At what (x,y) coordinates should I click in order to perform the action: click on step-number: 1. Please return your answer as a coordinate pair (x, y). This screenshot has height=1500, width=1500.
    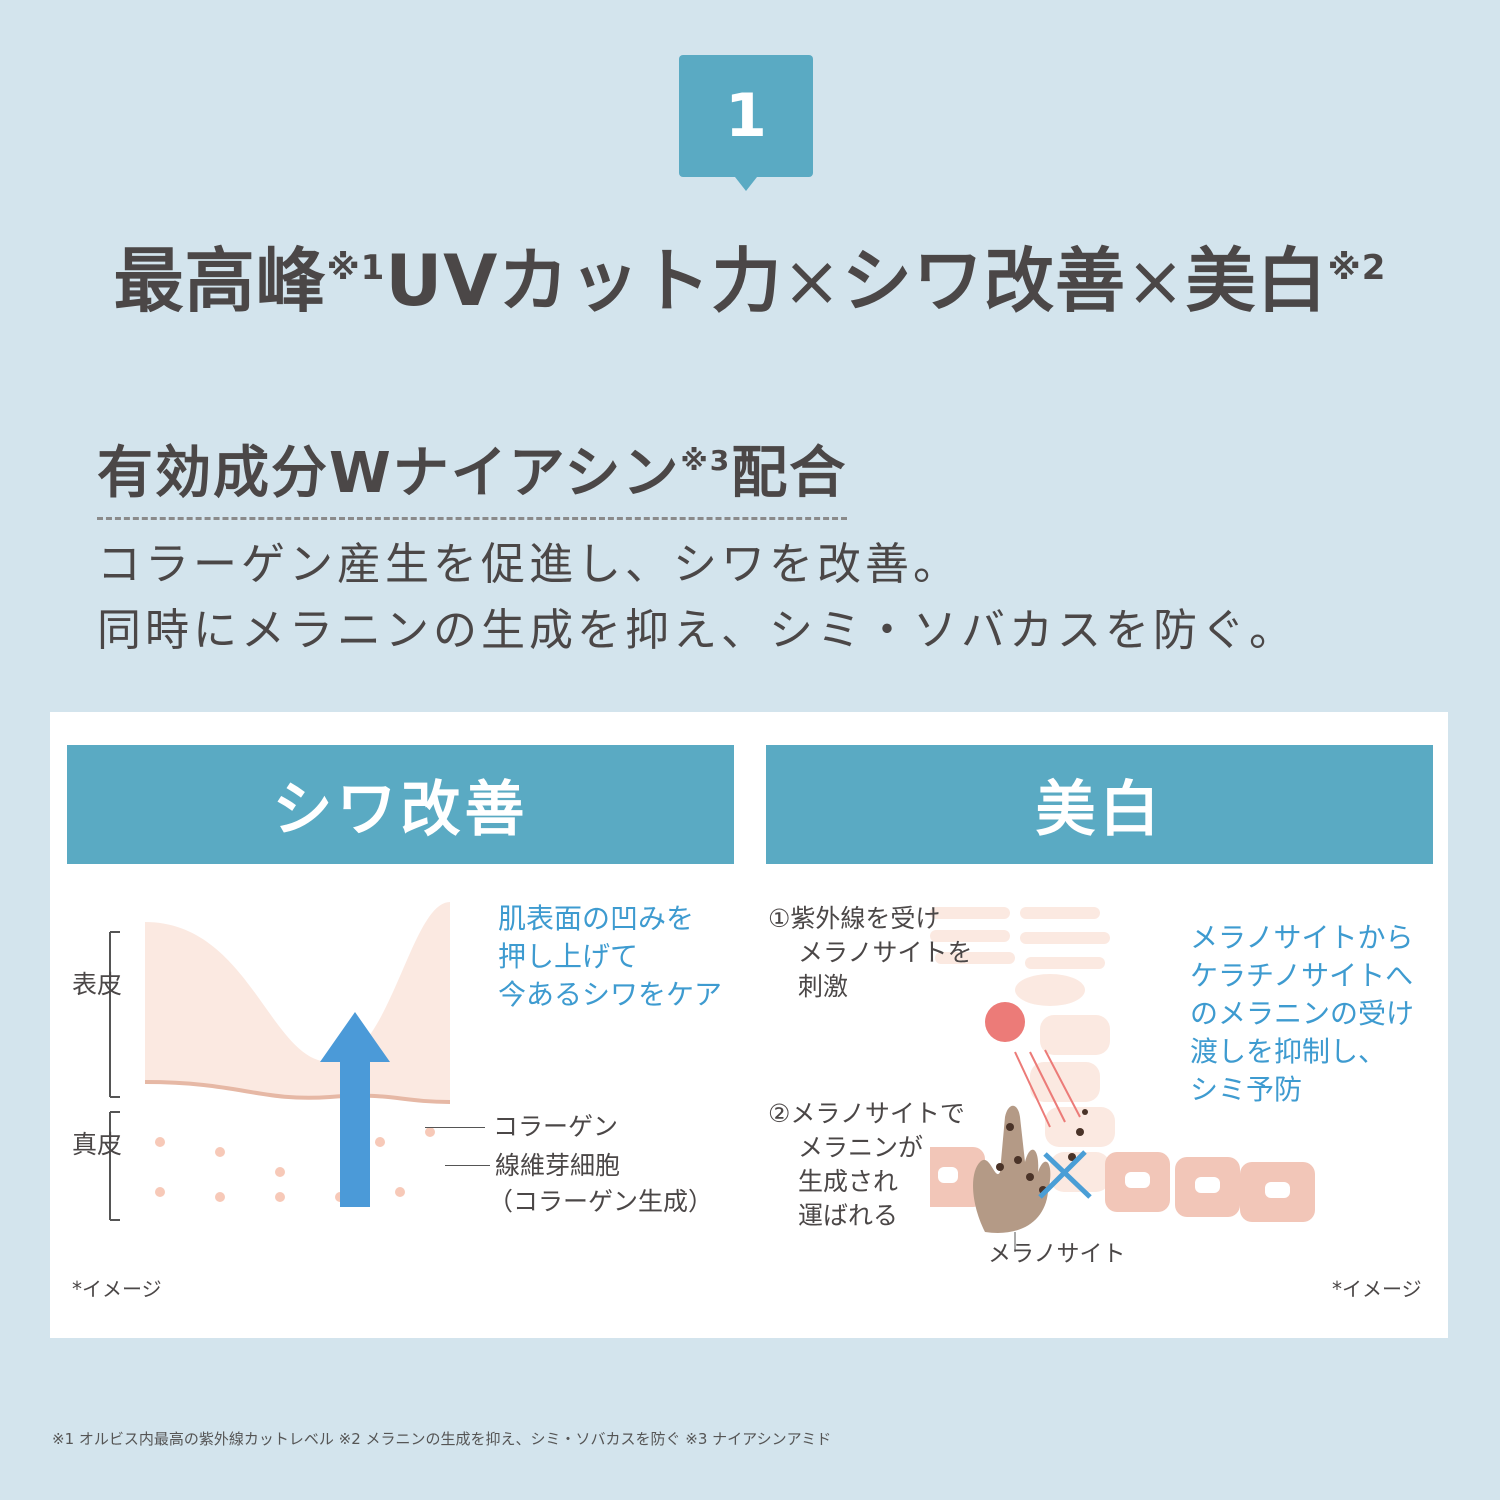
    Looking at the image, I should click on (746, 116).